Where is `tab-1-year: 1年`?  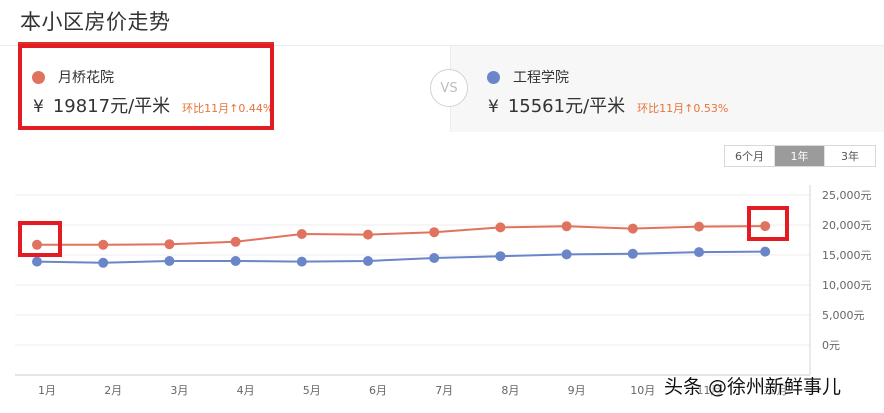
tab-1-year: 1年 is located at coordinates (800, 156).